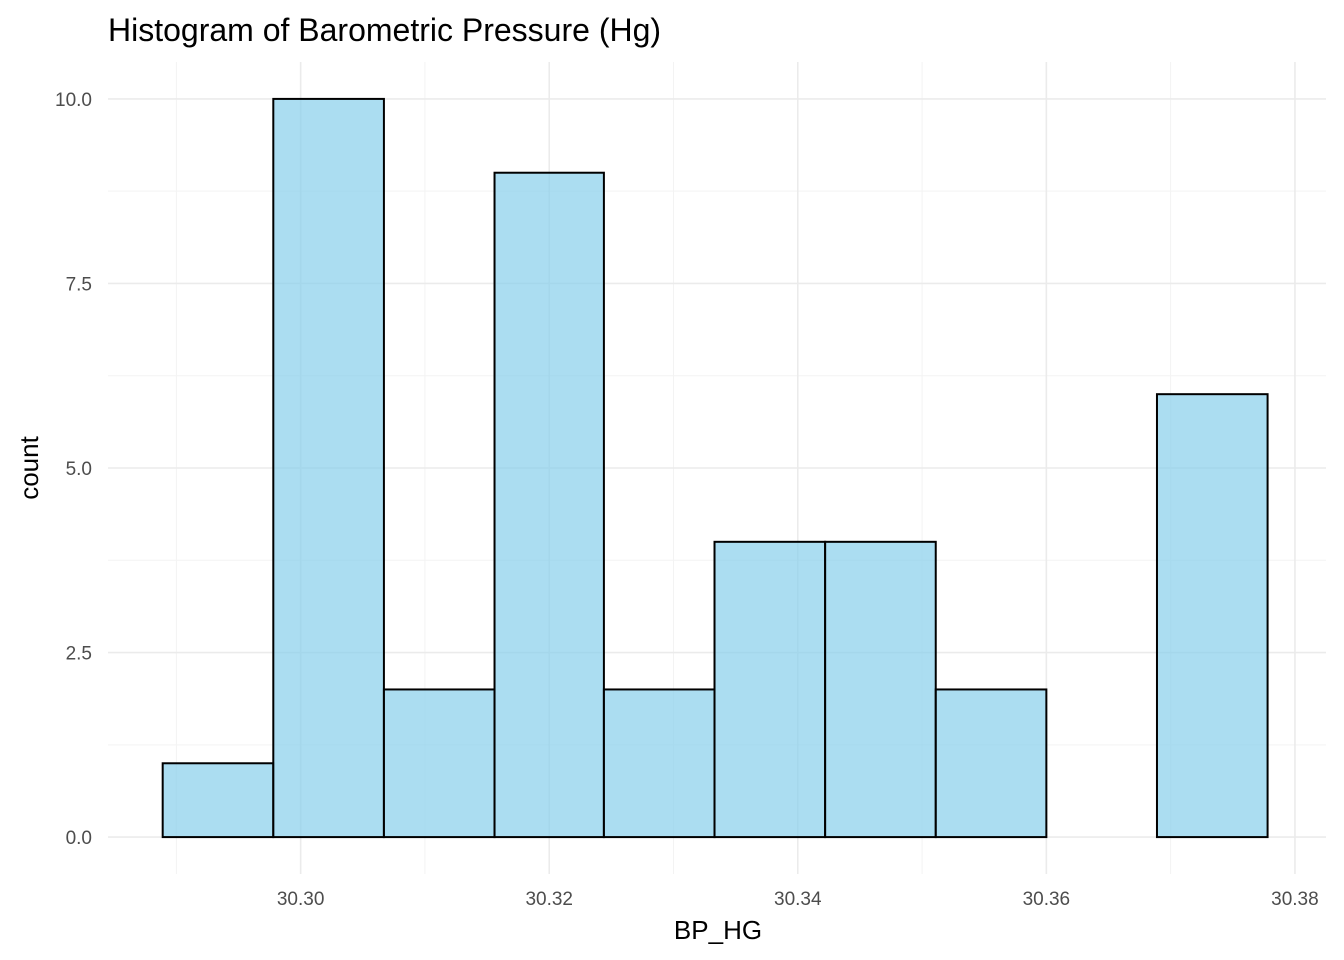 This screenshot has width=1344, height=960. I want to click on x-axis-tick-labels: 30.30 30.32 30.34 30.36 30.38, so click(798, 899).